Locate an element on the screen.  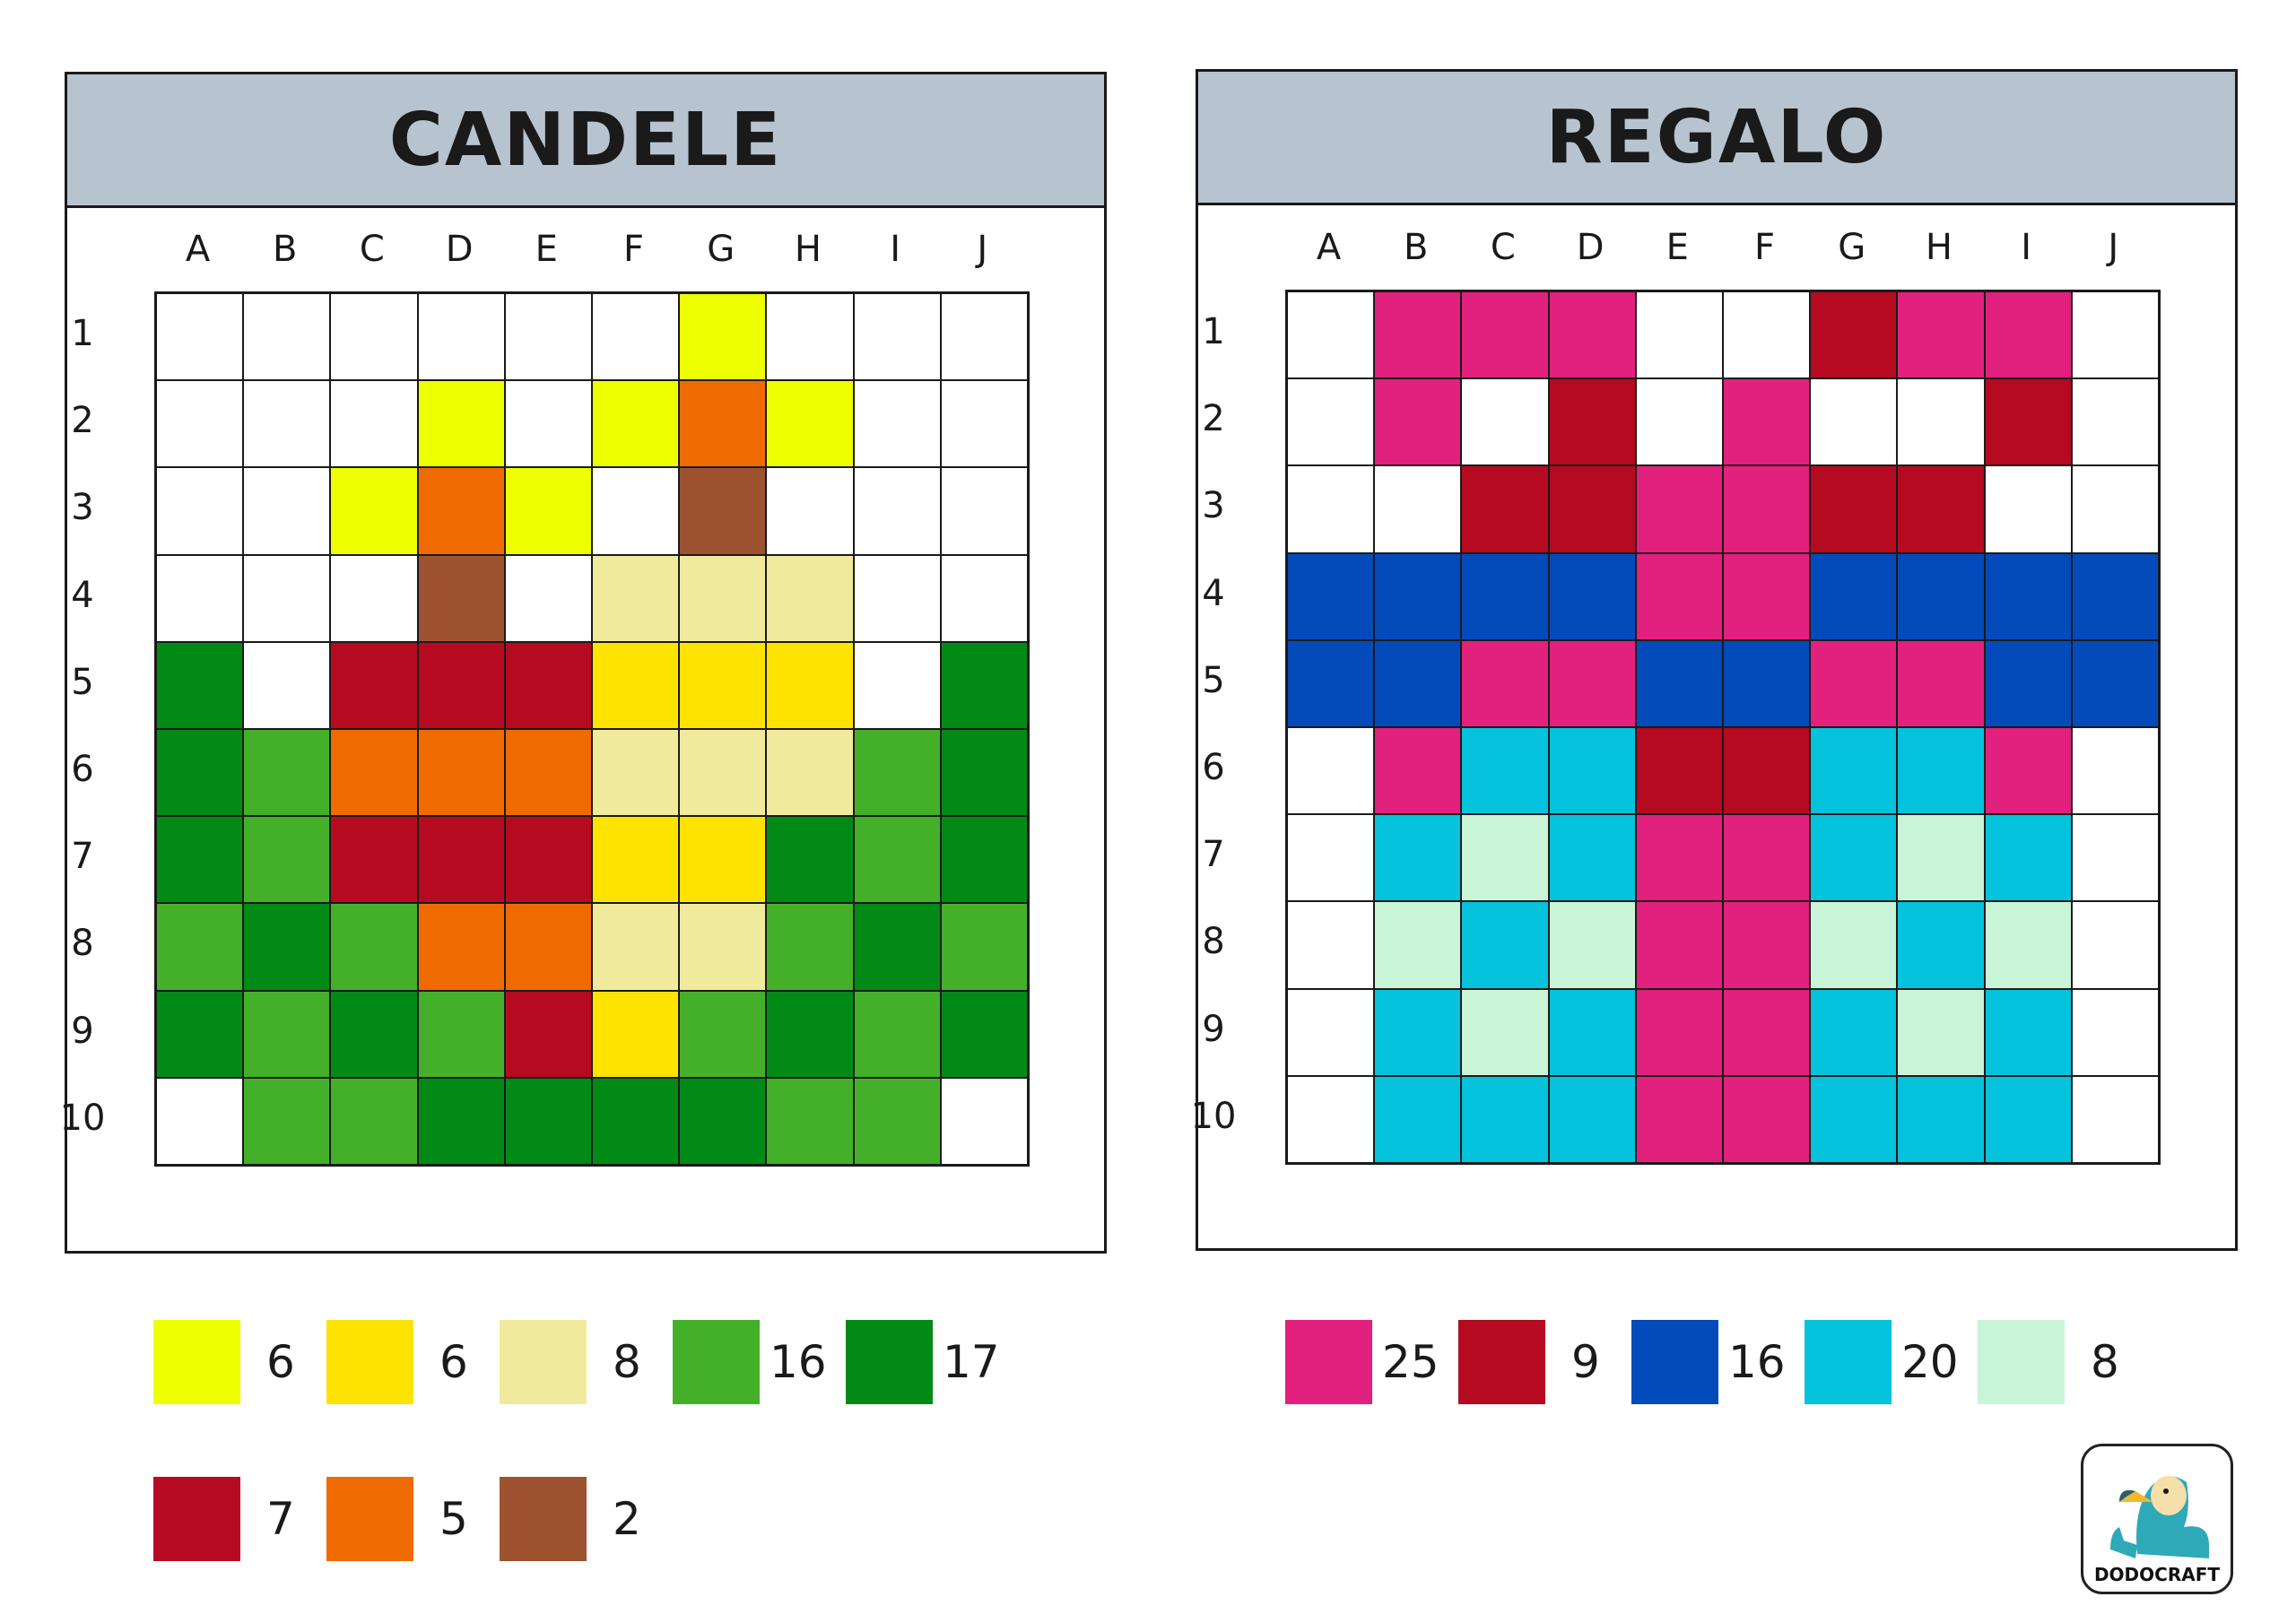
grid-cell-C5 is located at coordinates (1505, 683).